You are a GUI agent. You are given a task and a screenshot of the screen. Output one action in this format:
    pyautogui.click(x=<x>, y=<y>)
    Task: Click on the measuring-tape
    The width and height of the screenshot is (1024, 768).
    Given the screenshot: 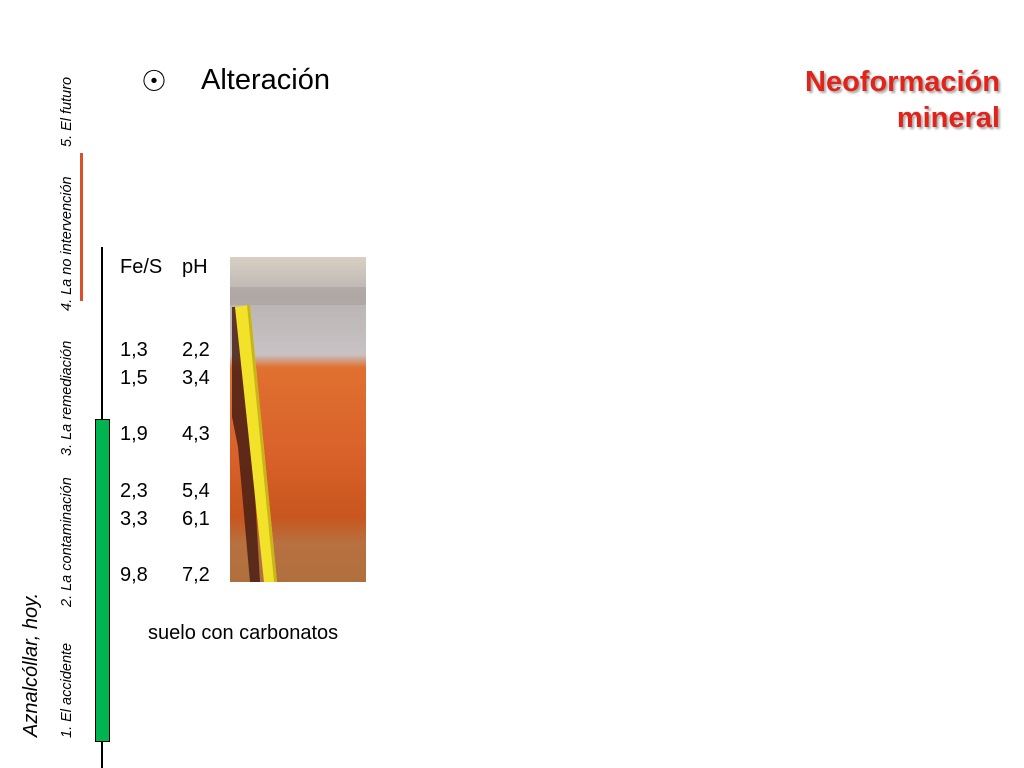 What is the action you would take?
    pyautogui.click(x=256, y=443)
    